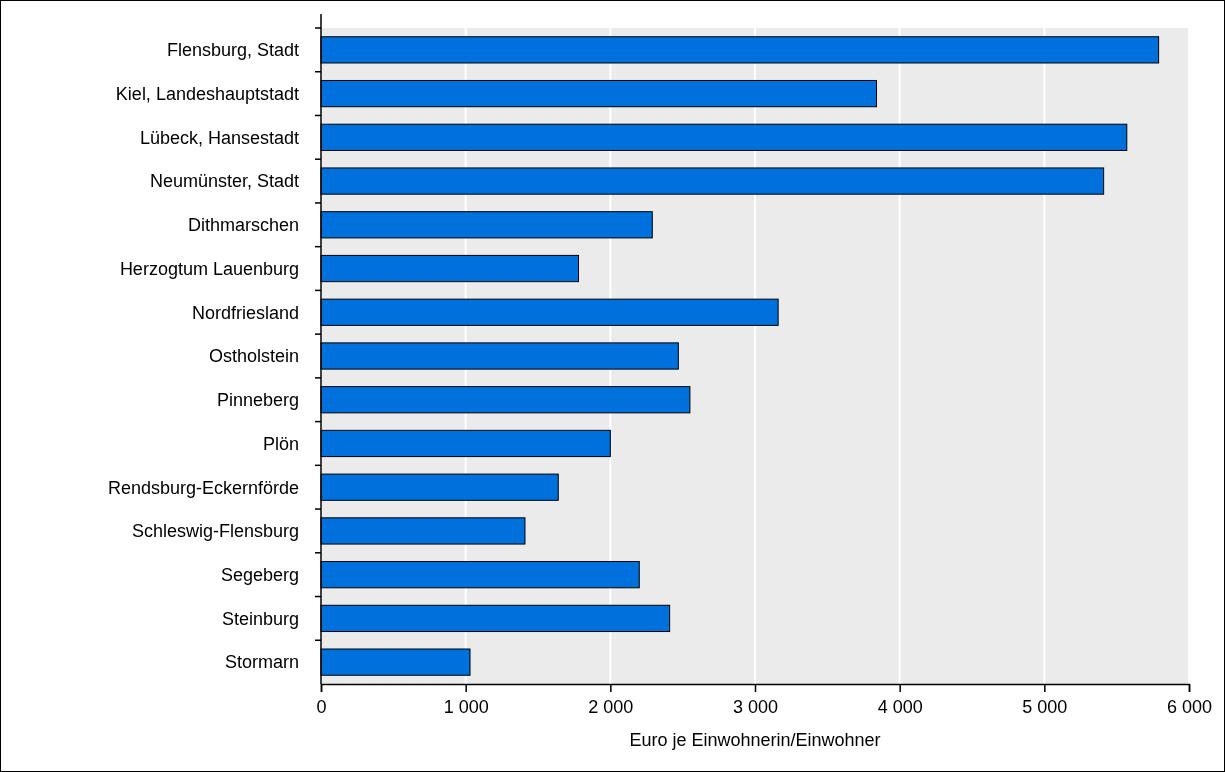 This screenshot has height=772, width=1225. I want to click on y-tick-label: Kiel, Landeshauptstadt, so click(207, 93).